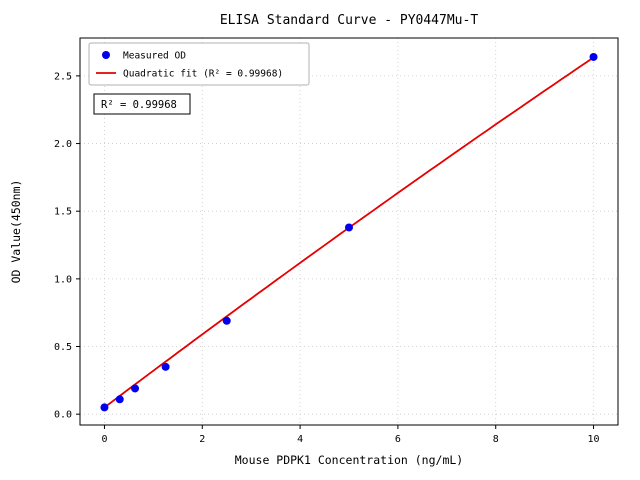  What do you see at coordinates (63, 76) in the screenshot?
I see `y-tick-label: 2.5` at bounding box center [63, 76].